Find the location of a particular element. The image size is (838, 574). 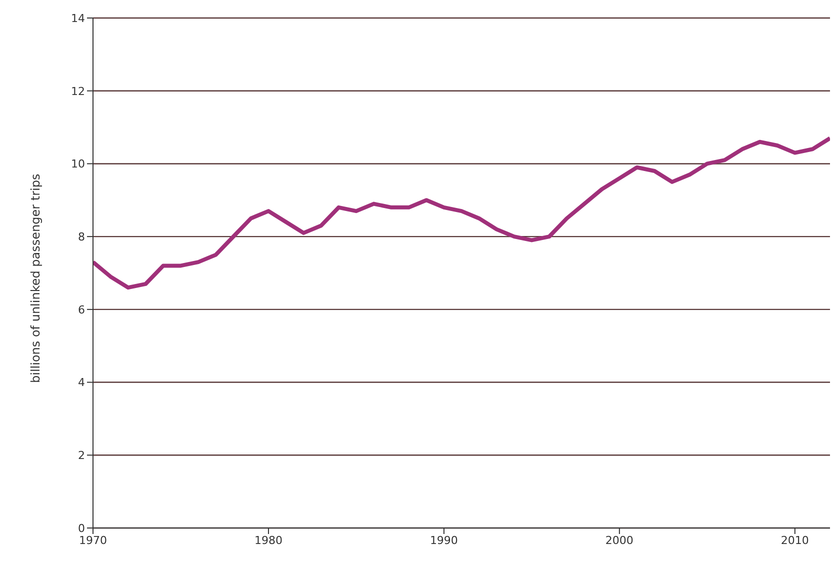

y-tick-label: 6 is located at coordinates (81, 309).